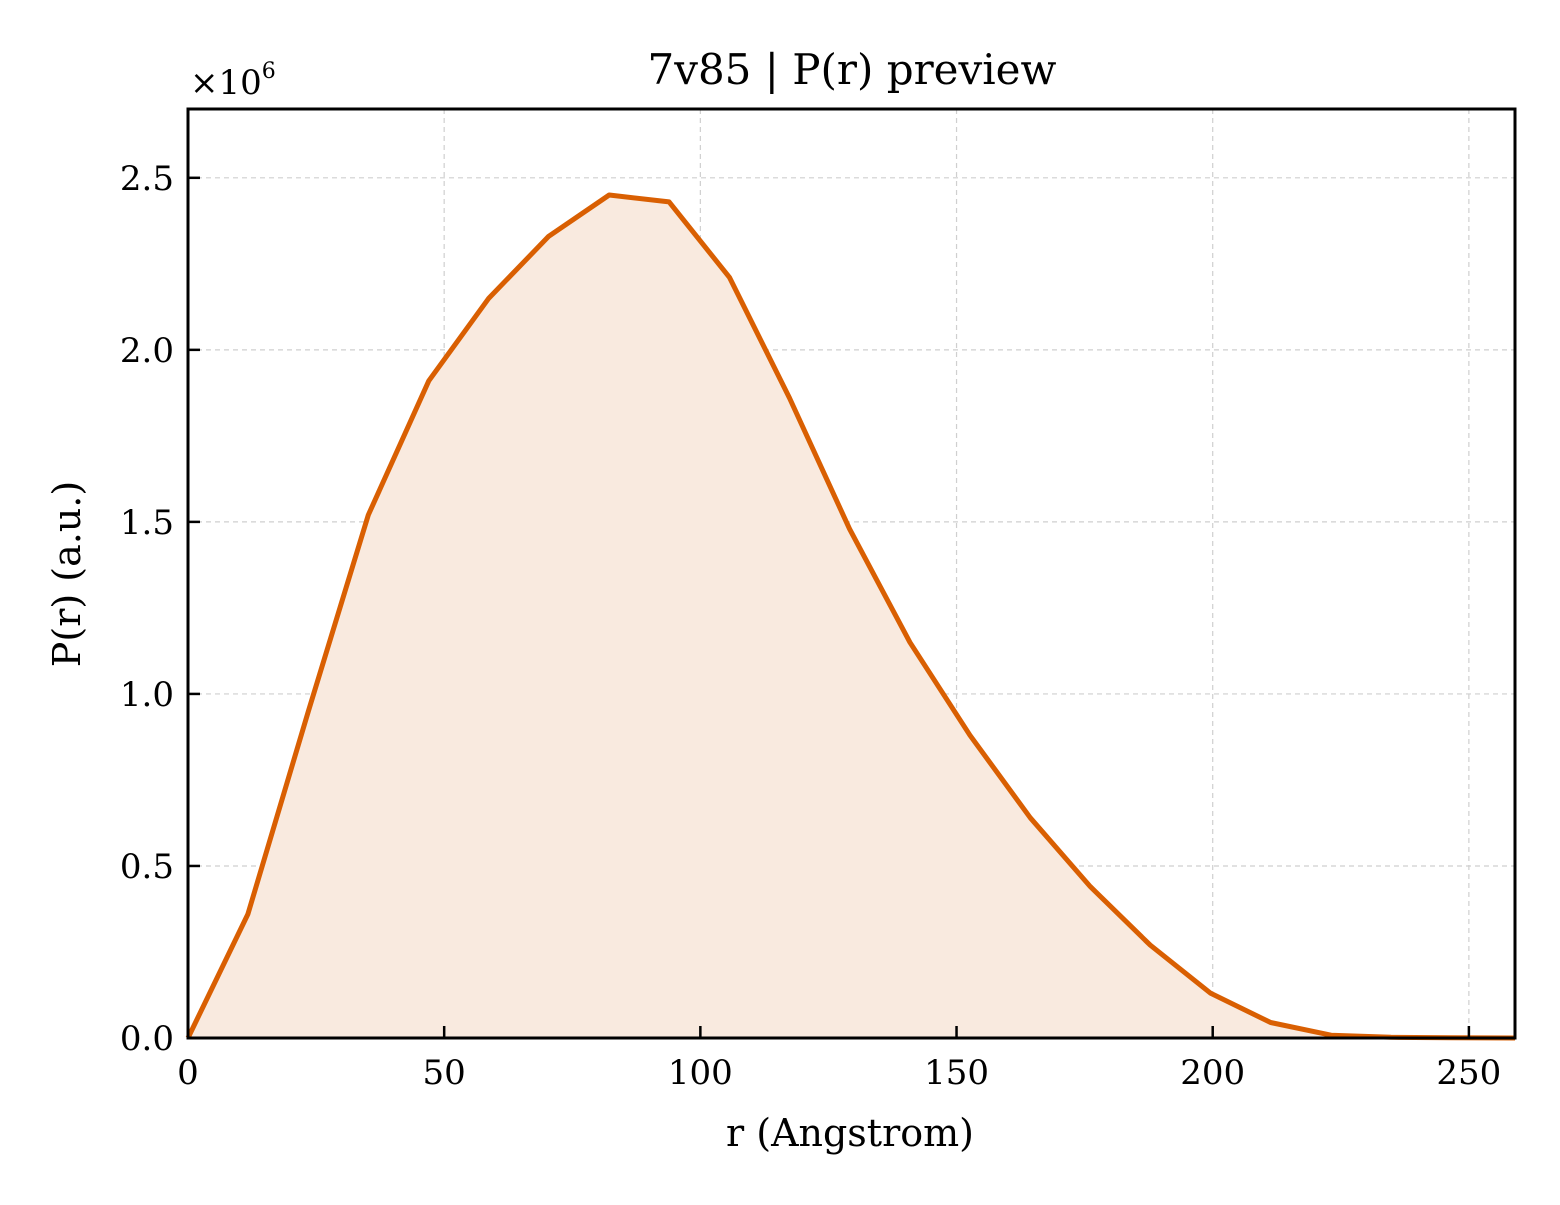 The image size is (1560, 1205). Describe the element at coordinates (147, 179) in the screenshot. I see `y-tick-label: 2.5` at that location.